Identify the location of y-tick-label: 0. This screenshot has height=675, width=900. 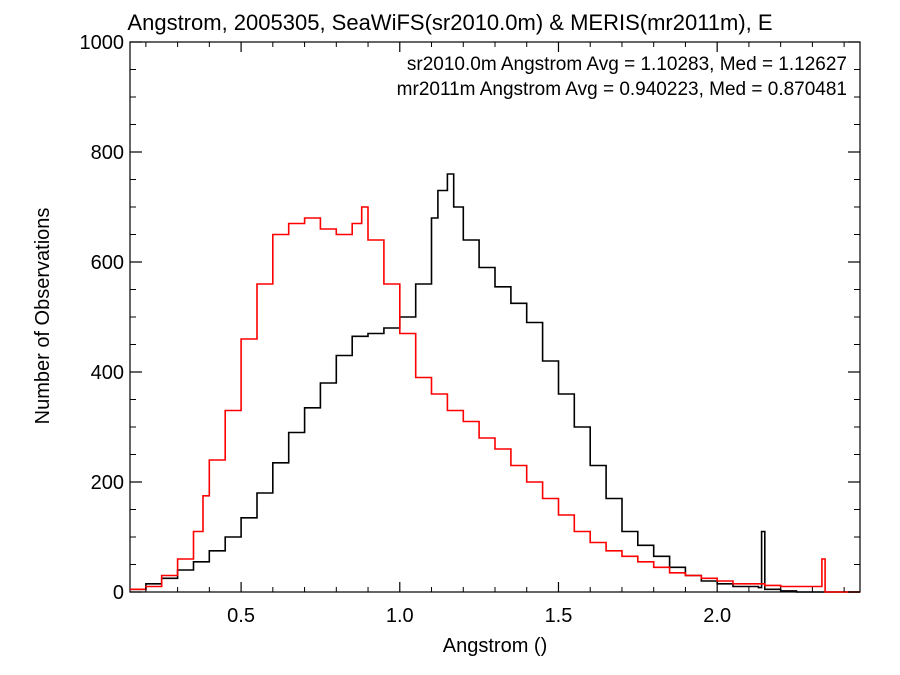
(118, 593).